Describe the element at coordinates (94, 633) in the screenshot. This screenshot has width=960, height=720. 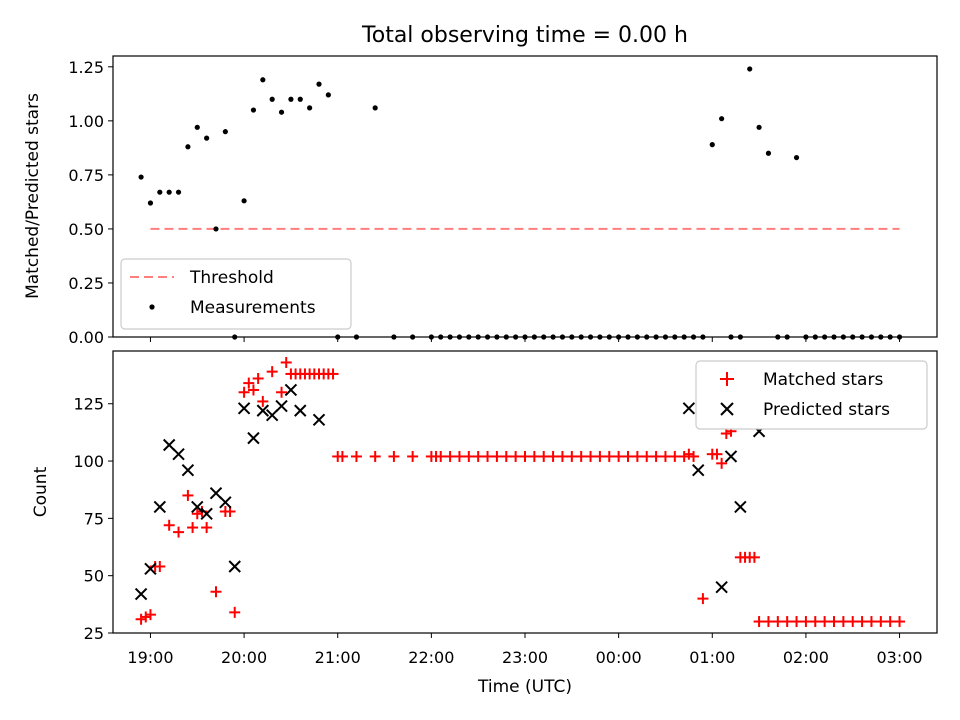
I see `bottom-y-tick-label: 25` at that location.